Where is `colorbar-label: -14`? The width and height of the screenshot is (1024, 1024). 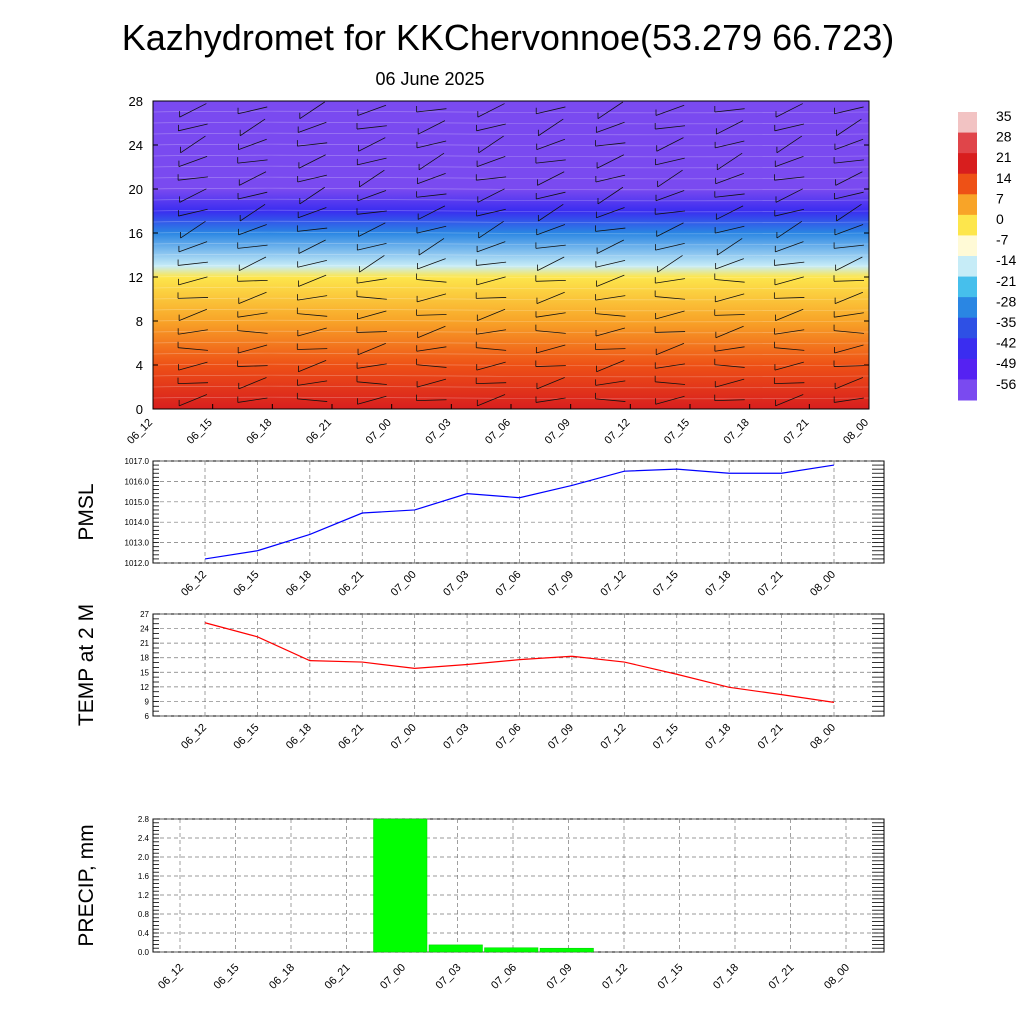 colorbar-label: -14 is located at coordinates (1006, 260).